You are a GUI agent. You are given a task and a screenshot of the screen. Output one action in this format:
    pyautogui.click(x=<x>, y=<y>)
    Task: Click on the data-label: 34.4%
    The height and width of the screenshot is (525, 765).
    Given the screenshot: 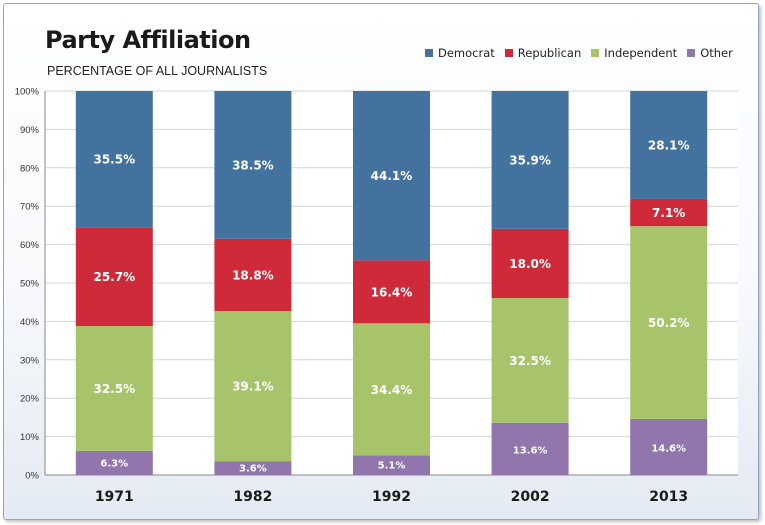 What is the action you would take?
    pyautogui.click(x=392, y=390)
    